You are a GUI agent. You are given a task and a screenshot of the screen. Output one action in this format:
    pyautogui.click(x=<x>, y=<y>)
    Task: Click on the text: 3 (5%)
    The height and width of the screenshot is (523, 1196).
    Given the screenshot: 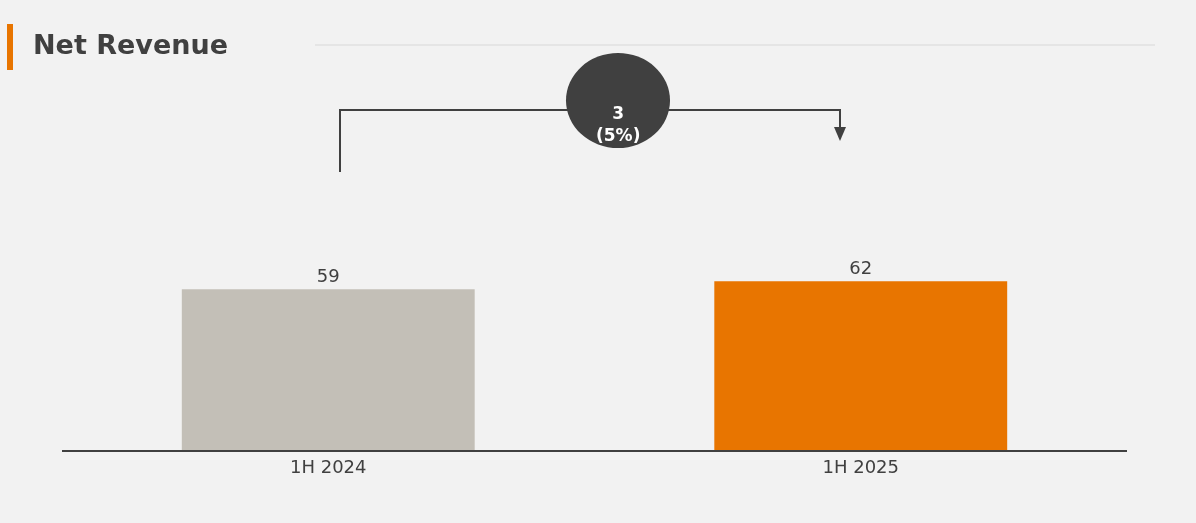 What is the action you would take?
    pyautogui.click(x=618, y=124)
    